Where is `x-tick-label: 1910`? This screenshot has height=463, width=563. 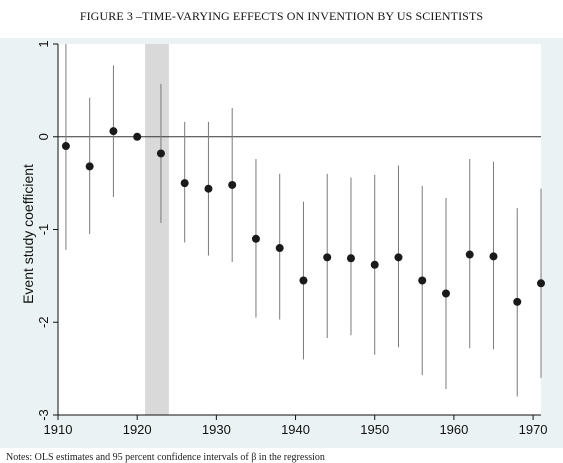 x-tick-label: 1910 is located at coordinates (58, 429).